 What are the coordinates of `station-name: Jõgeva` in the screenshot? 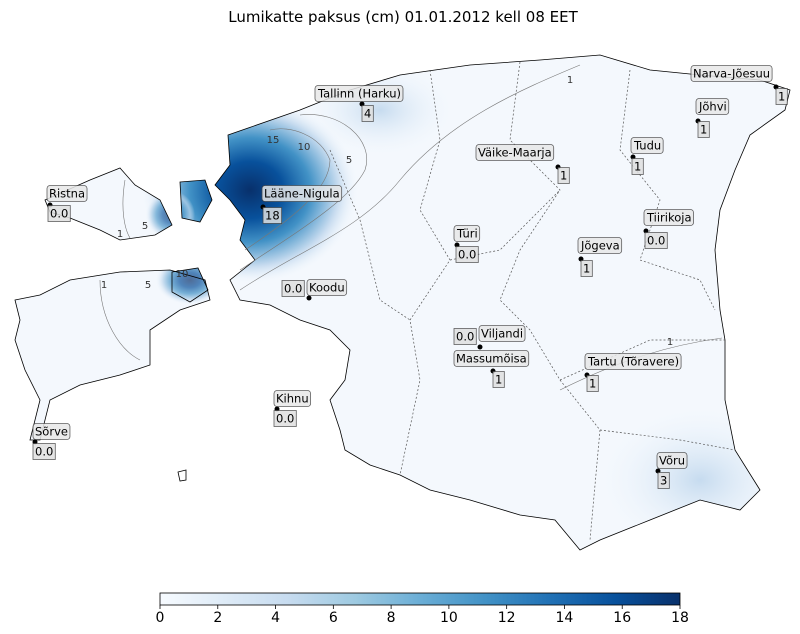 It's located at (600, 246).